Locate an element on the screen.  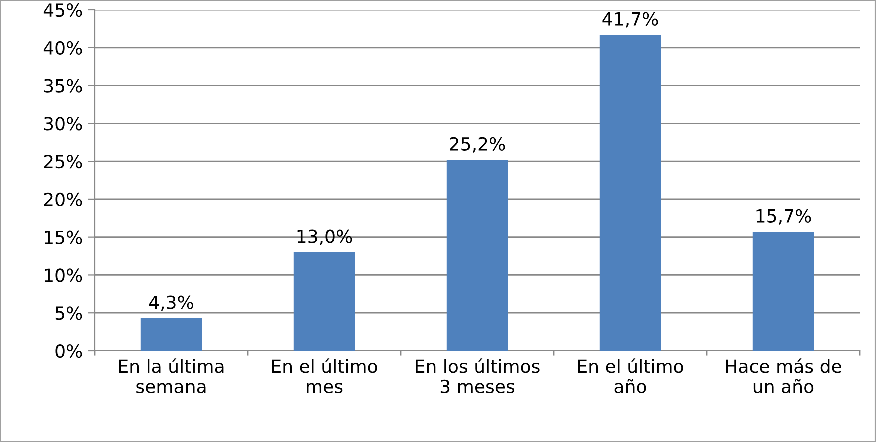
y-tick-label: 0% is located at coordinates (69, 351).